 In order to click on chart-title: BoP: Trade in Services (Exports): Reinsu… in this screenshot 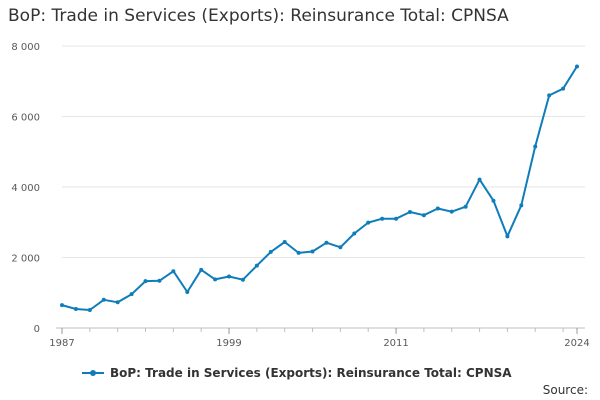, I will do `click(258, 16)`.